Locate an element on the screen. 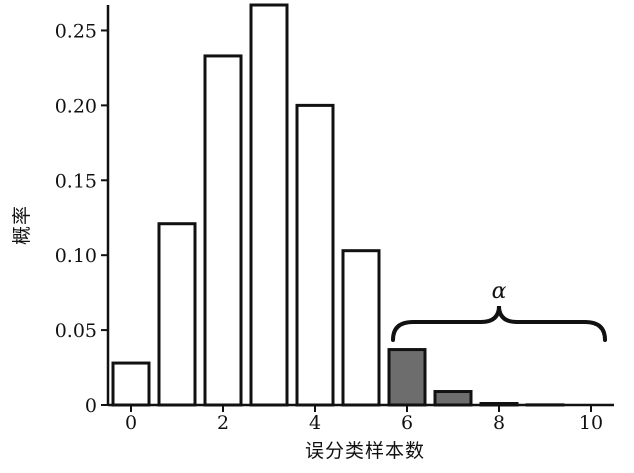  y-axis-label: 概率 is located at coordinates (22, 225).